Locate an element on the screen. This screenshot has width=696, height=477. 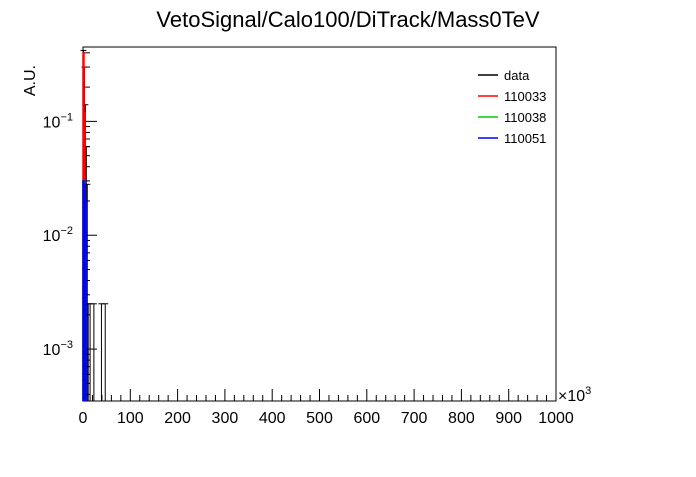
chart-title: VetoSignal/Calo100/DiTrack/Mass0TeV is located at coordinates (347, 19).